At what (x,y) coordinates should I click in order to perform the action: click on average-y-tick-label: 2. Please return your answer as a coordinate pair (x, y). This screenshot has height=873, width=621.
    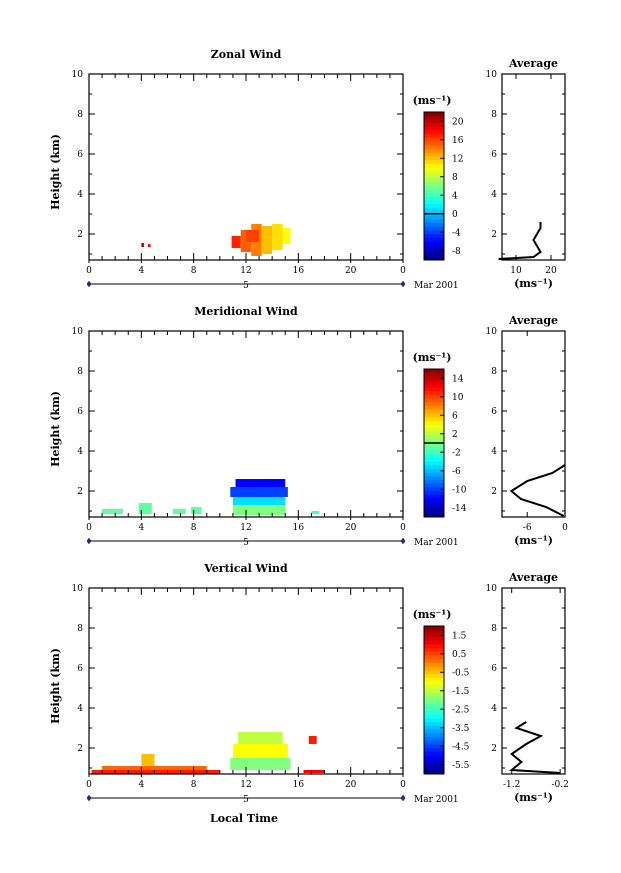
    Looking at the image, I should click on (494, 235).